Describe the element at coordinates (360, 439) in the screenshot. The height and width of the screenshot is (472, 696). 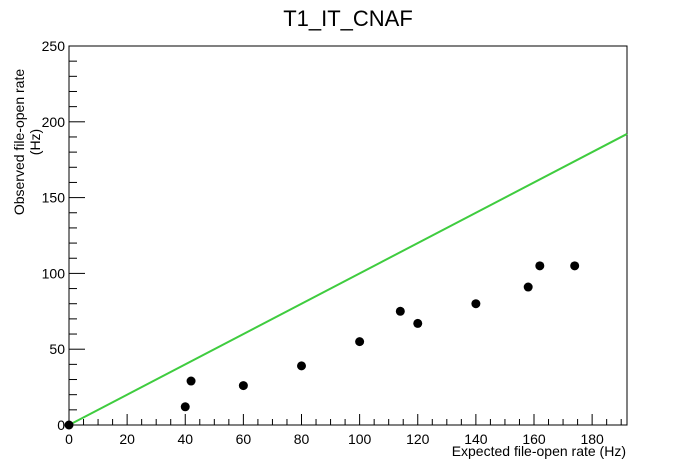
I see `x-tick-label: 100` at that location.